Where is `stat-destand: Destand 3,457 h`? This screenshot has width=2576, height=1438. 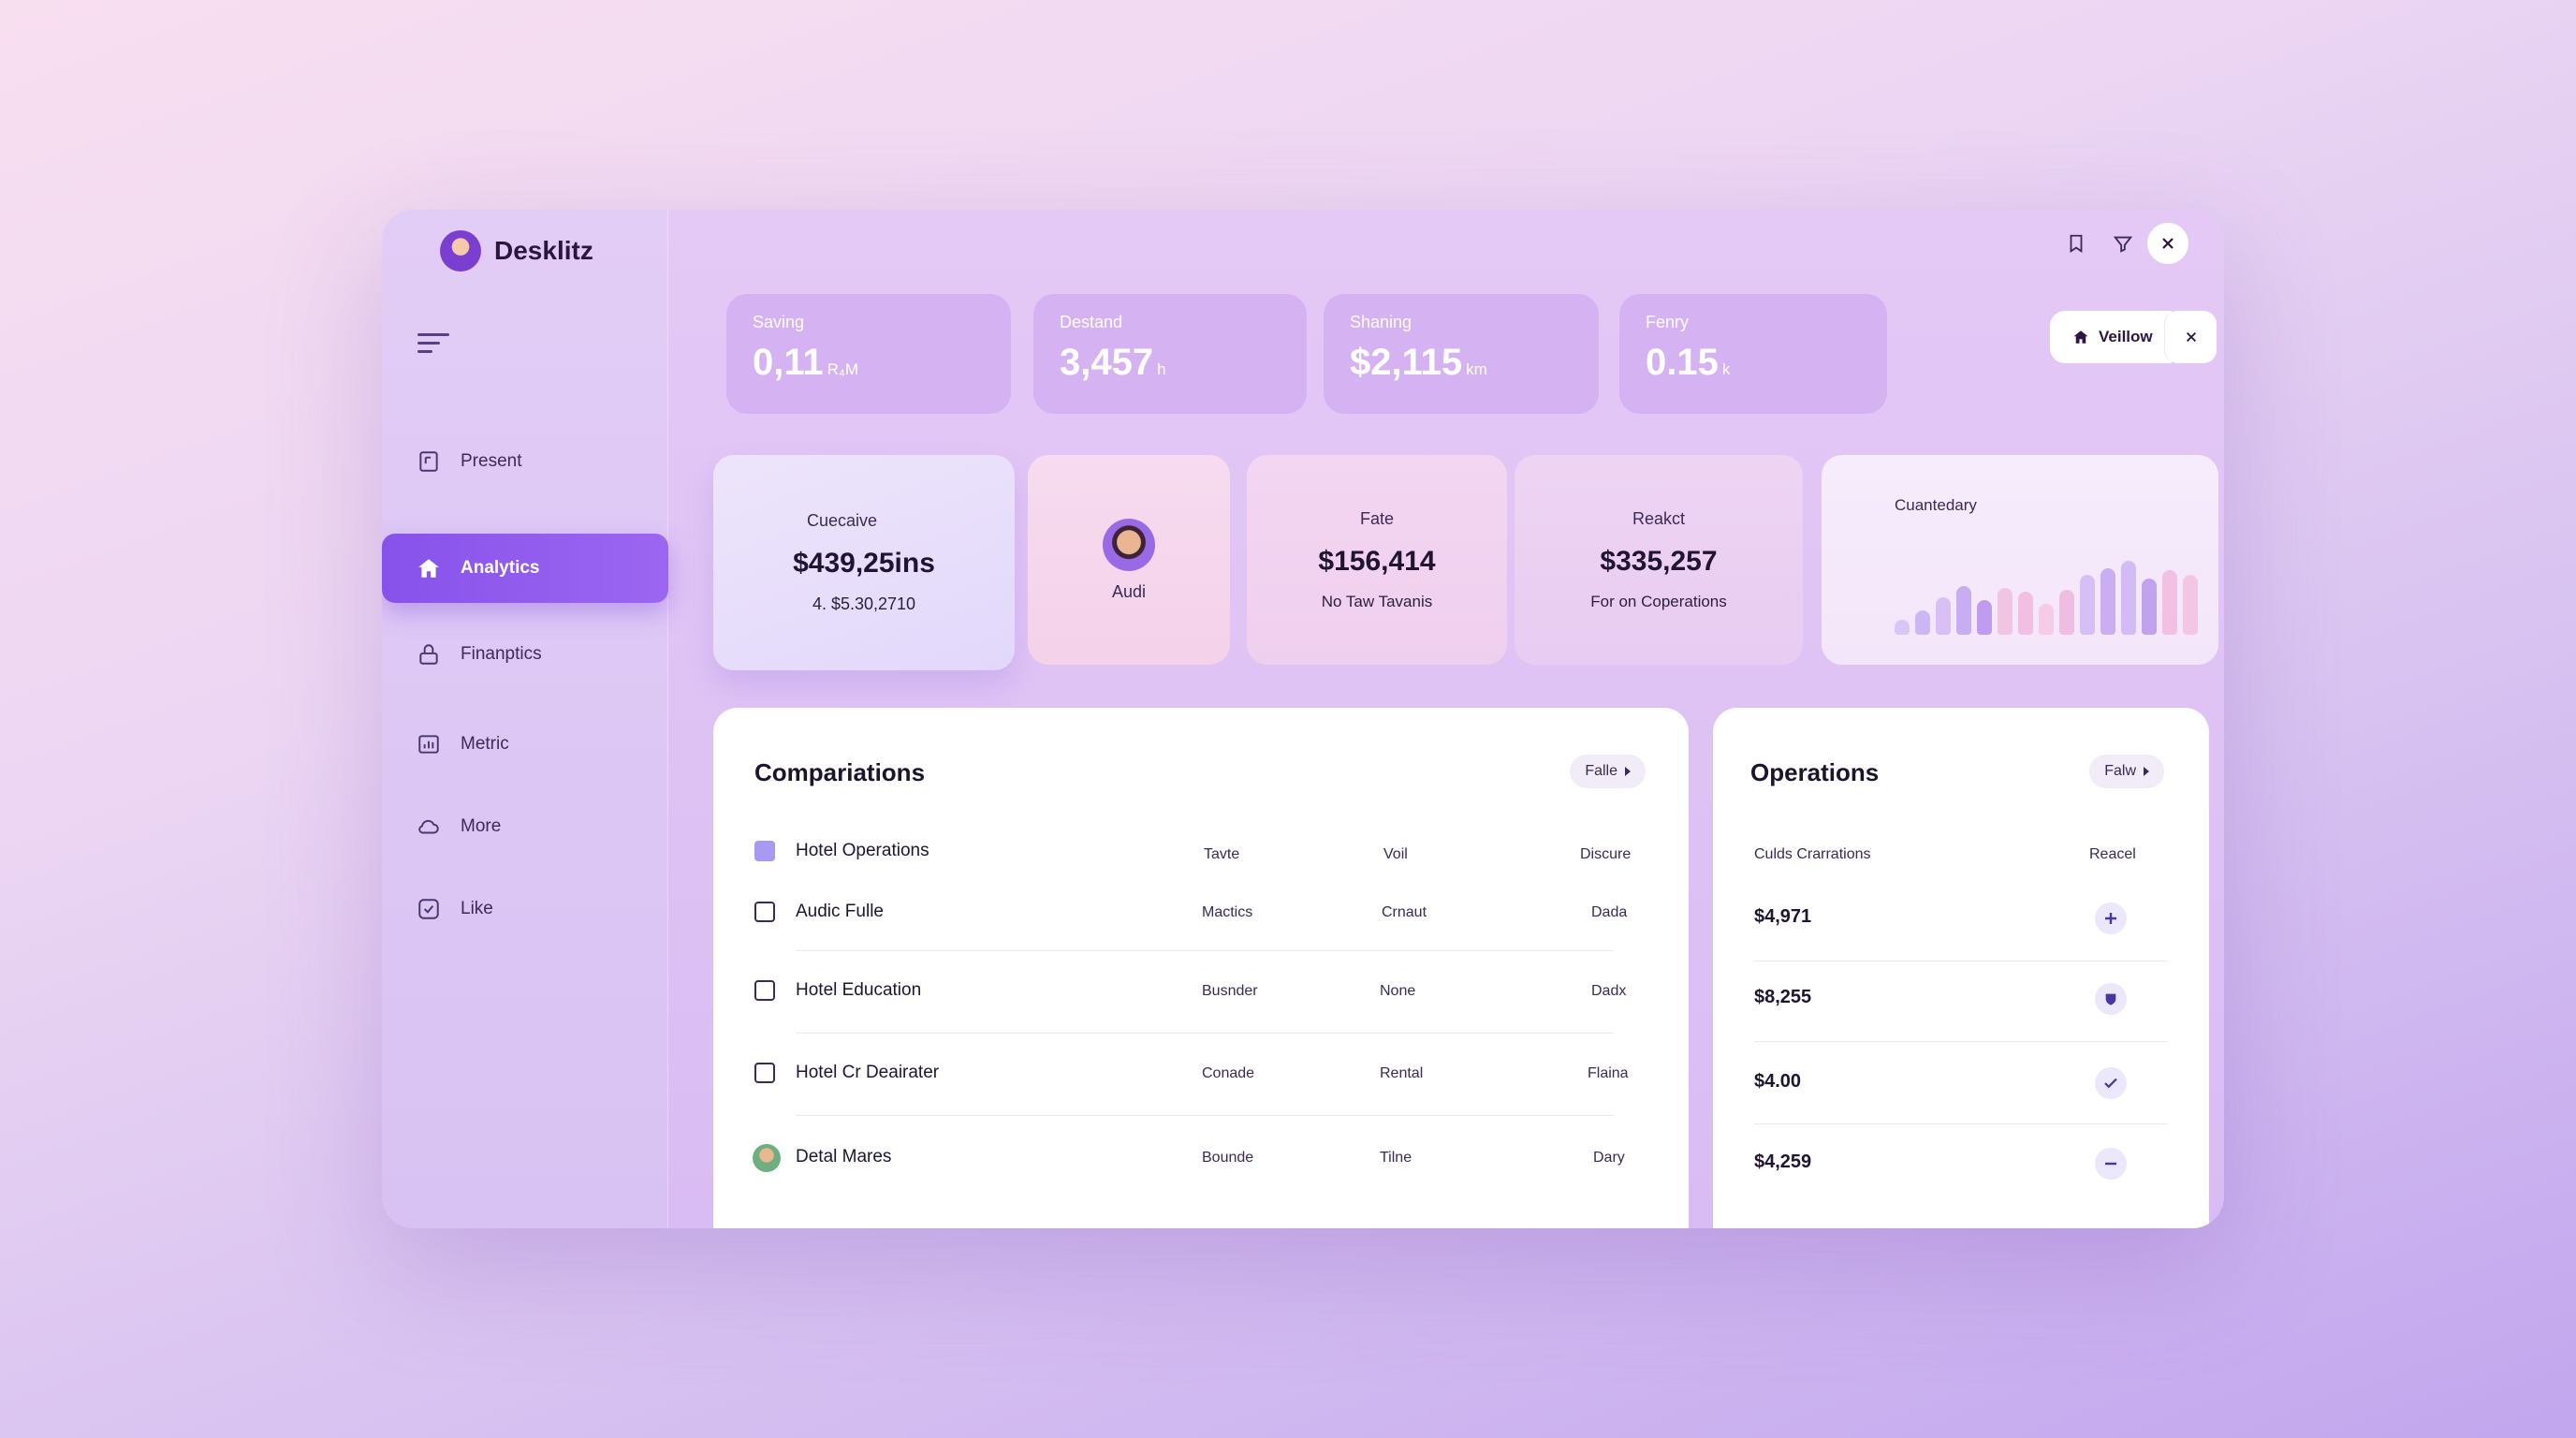
stat-destand: Destand 3,457 h is located at coordinates (1170, 354).